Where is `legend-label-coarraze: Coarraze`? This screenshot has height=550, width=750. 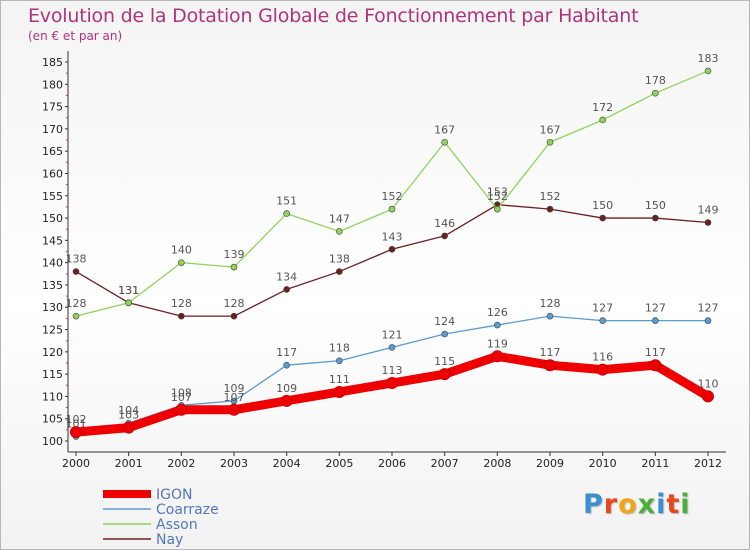 legend-label-coarraze: Coarraze is located at coordinates (187, 510).